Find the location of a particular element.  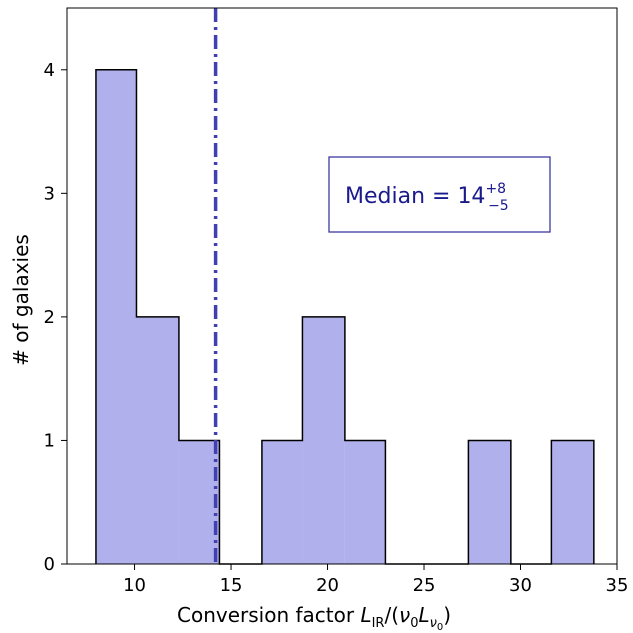

x-tick-label-35: 35 is located at coordinates (617, 585).